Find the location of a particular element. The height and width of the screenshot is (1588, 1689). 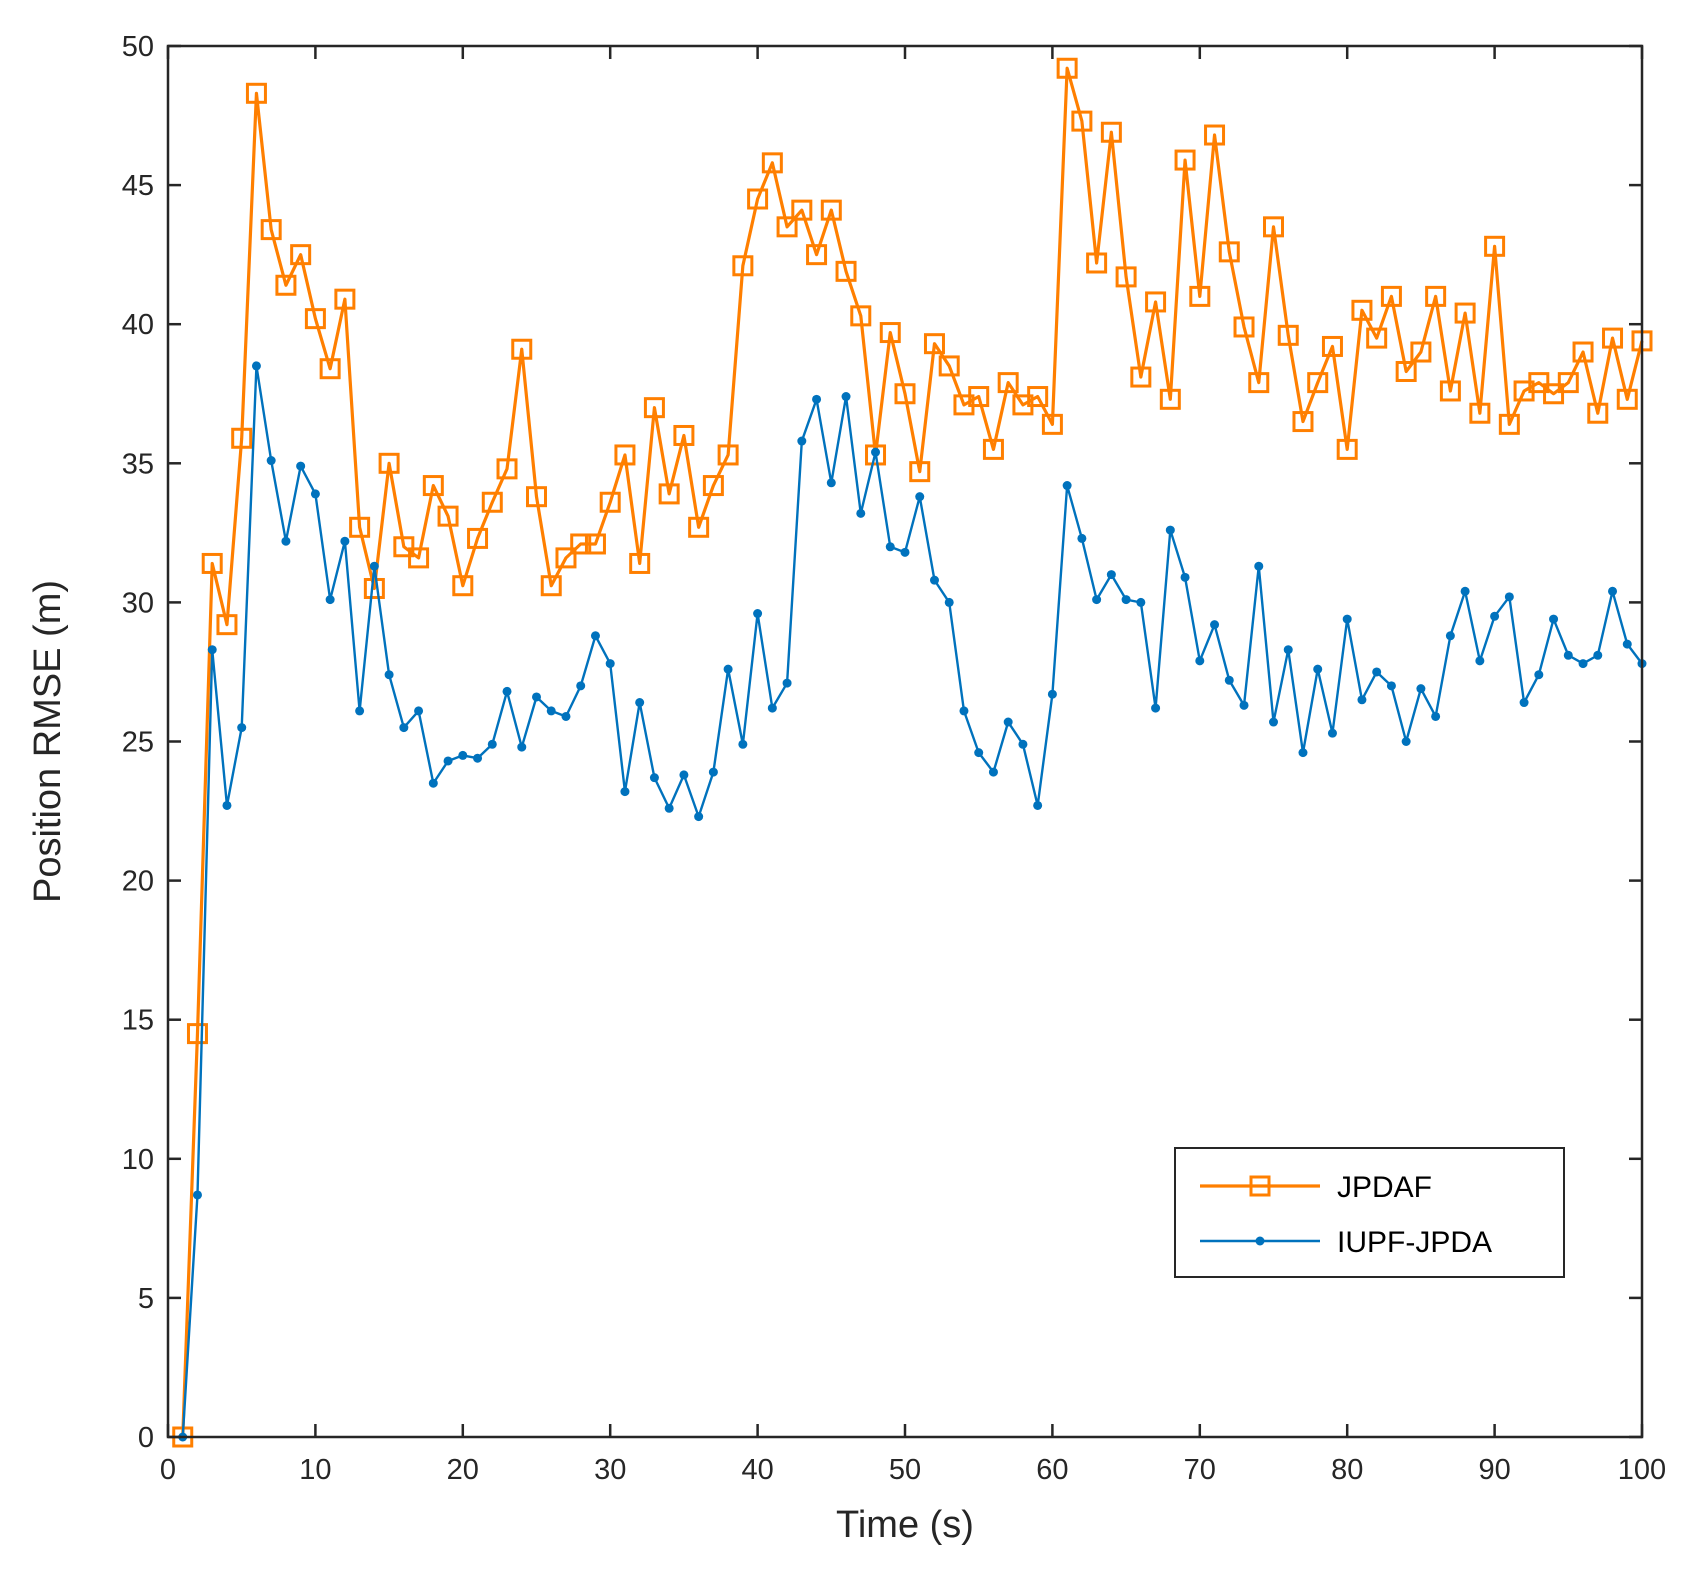

x-tick-label: 10 is located at coordinates (315, 1470).